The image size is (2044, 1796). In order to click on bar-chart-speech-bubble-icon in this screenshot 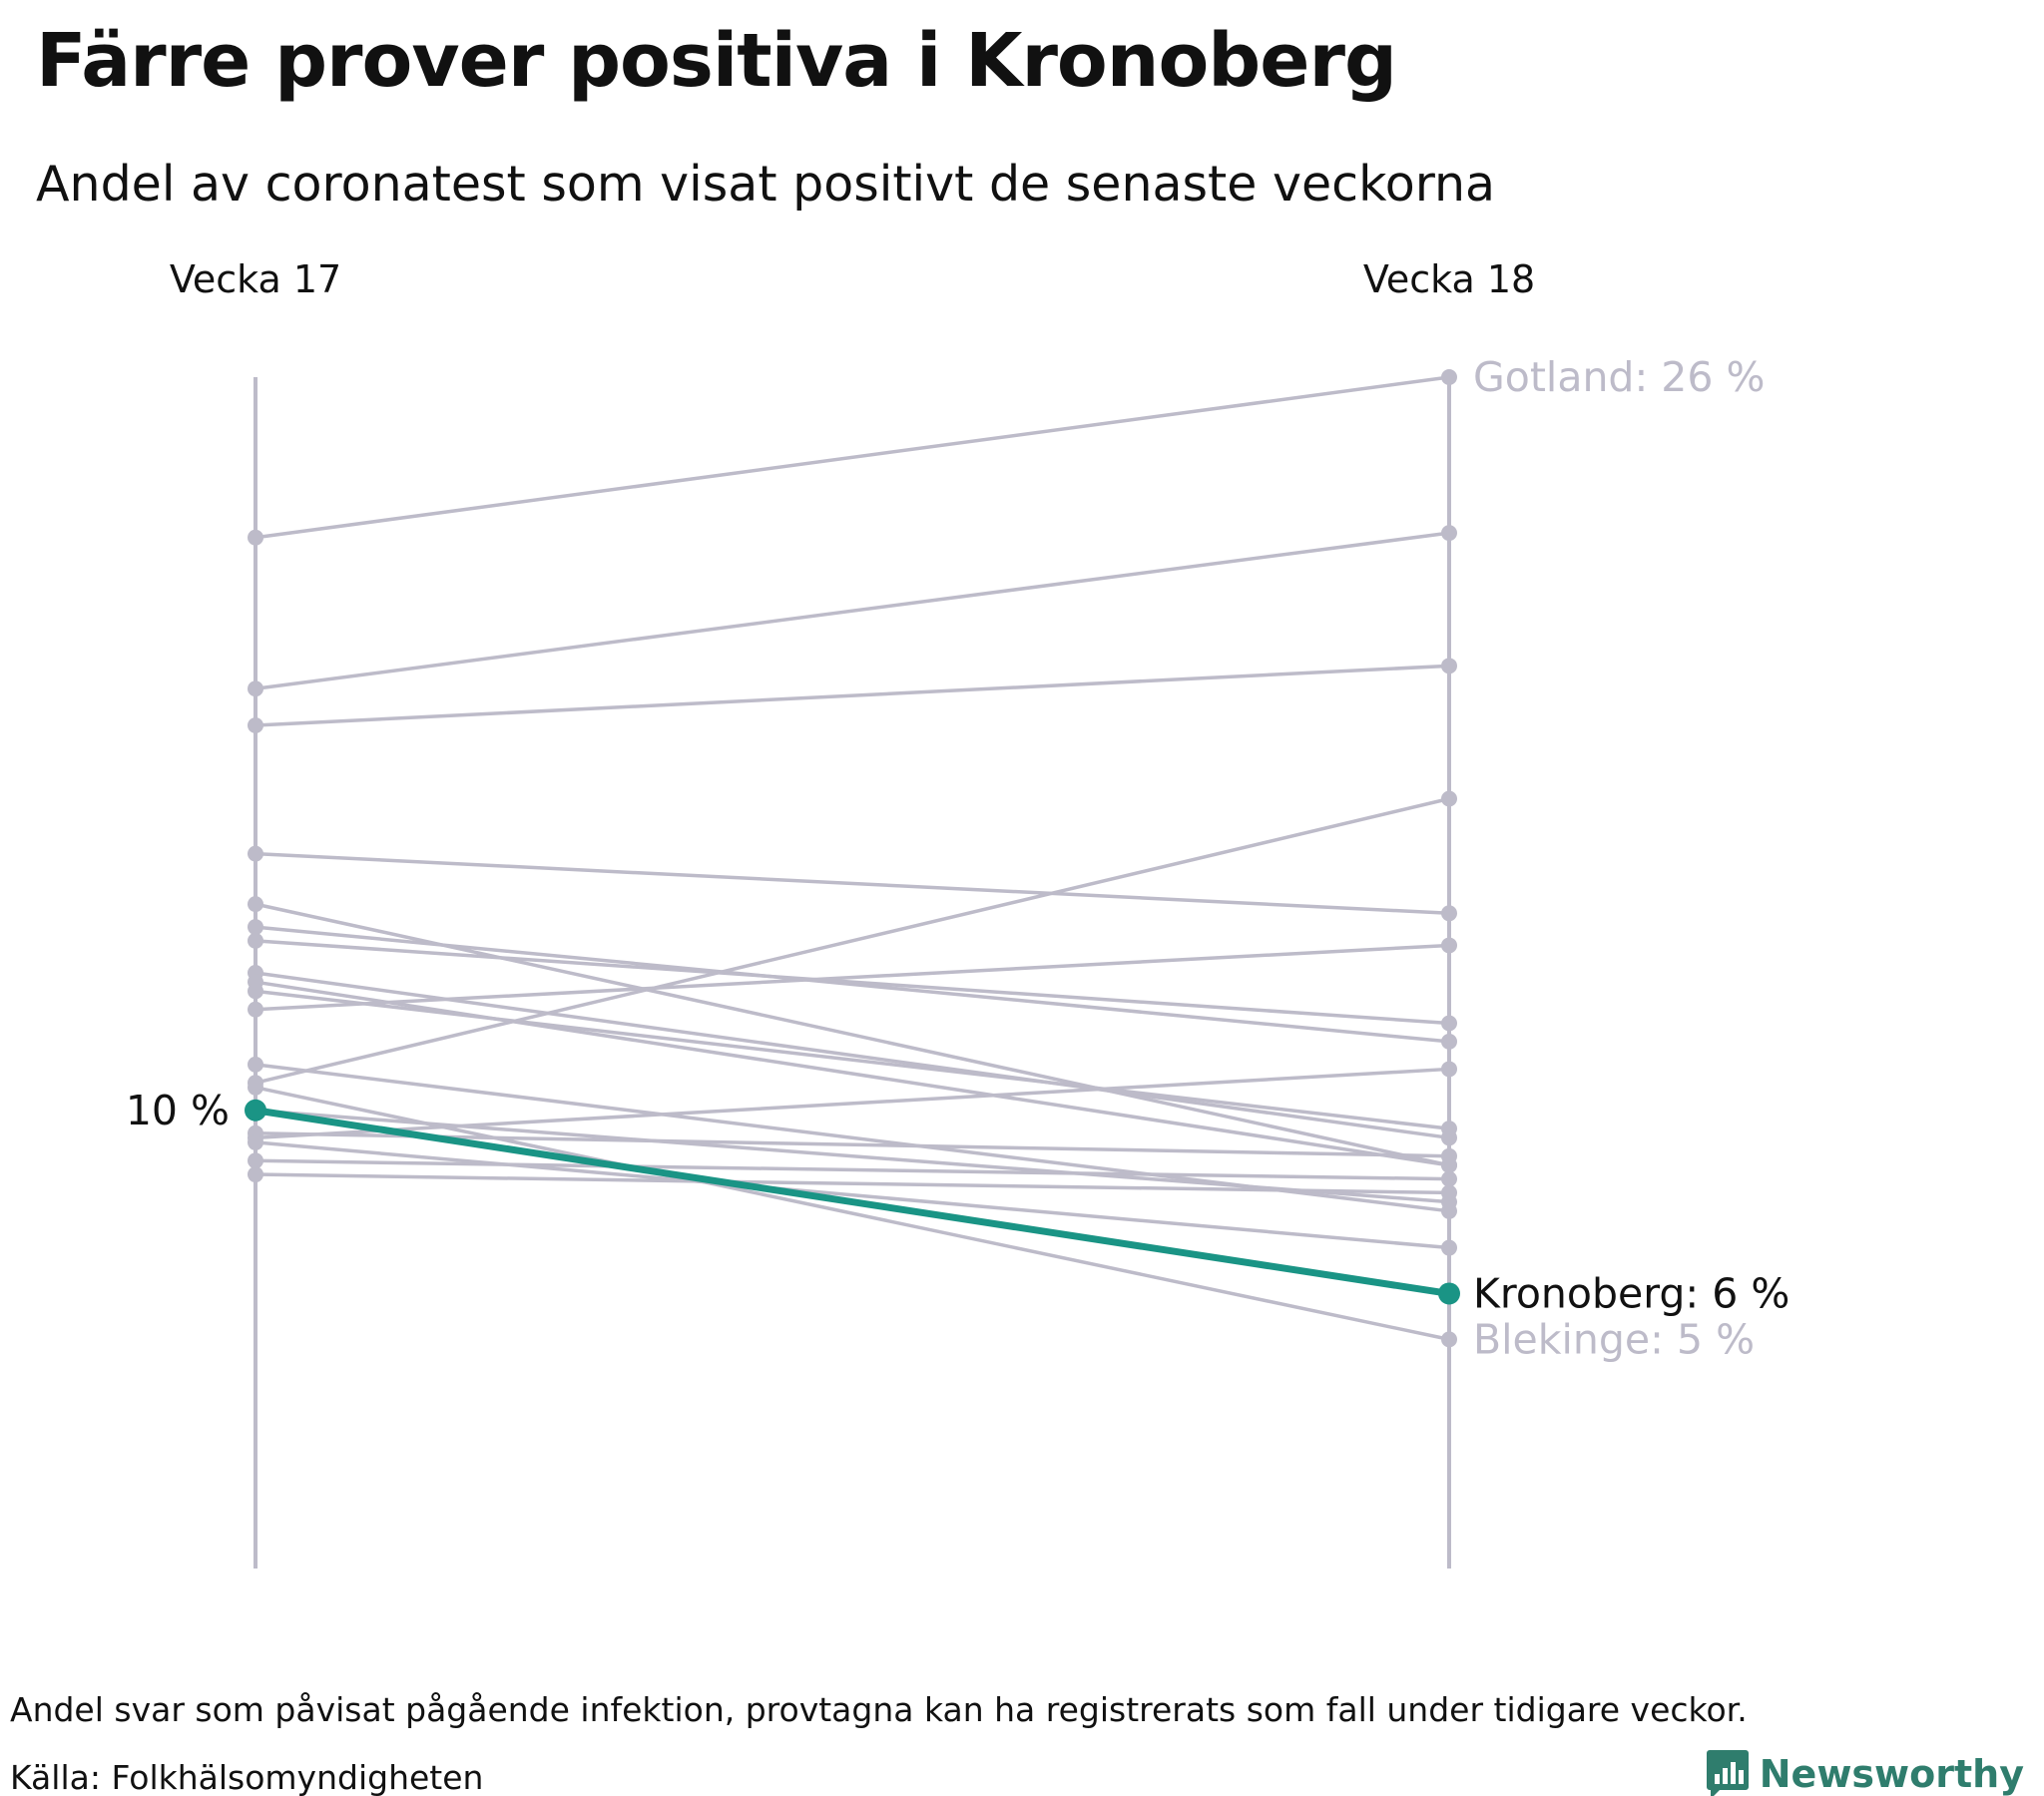, I will do `click(1727, 1773)`.